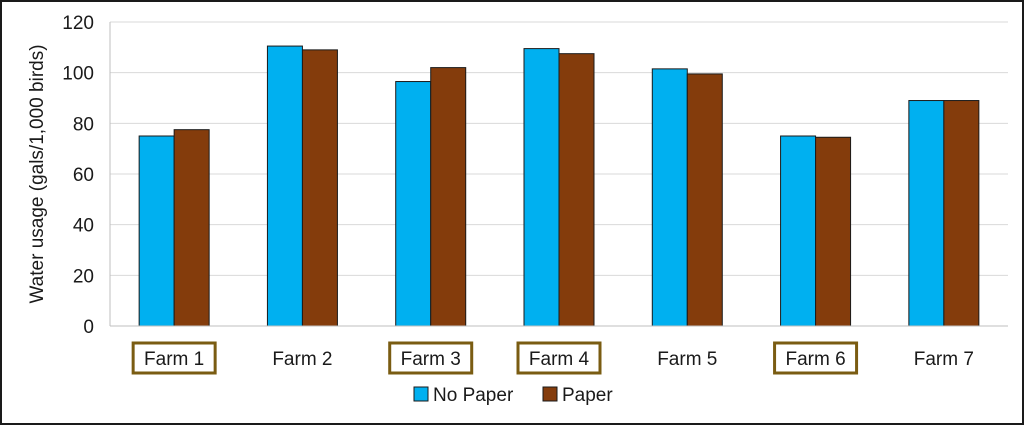 The width and height of the screenshot is (1024, 425). I want to click on x-category-label: Farm 5, so click(687, 359).